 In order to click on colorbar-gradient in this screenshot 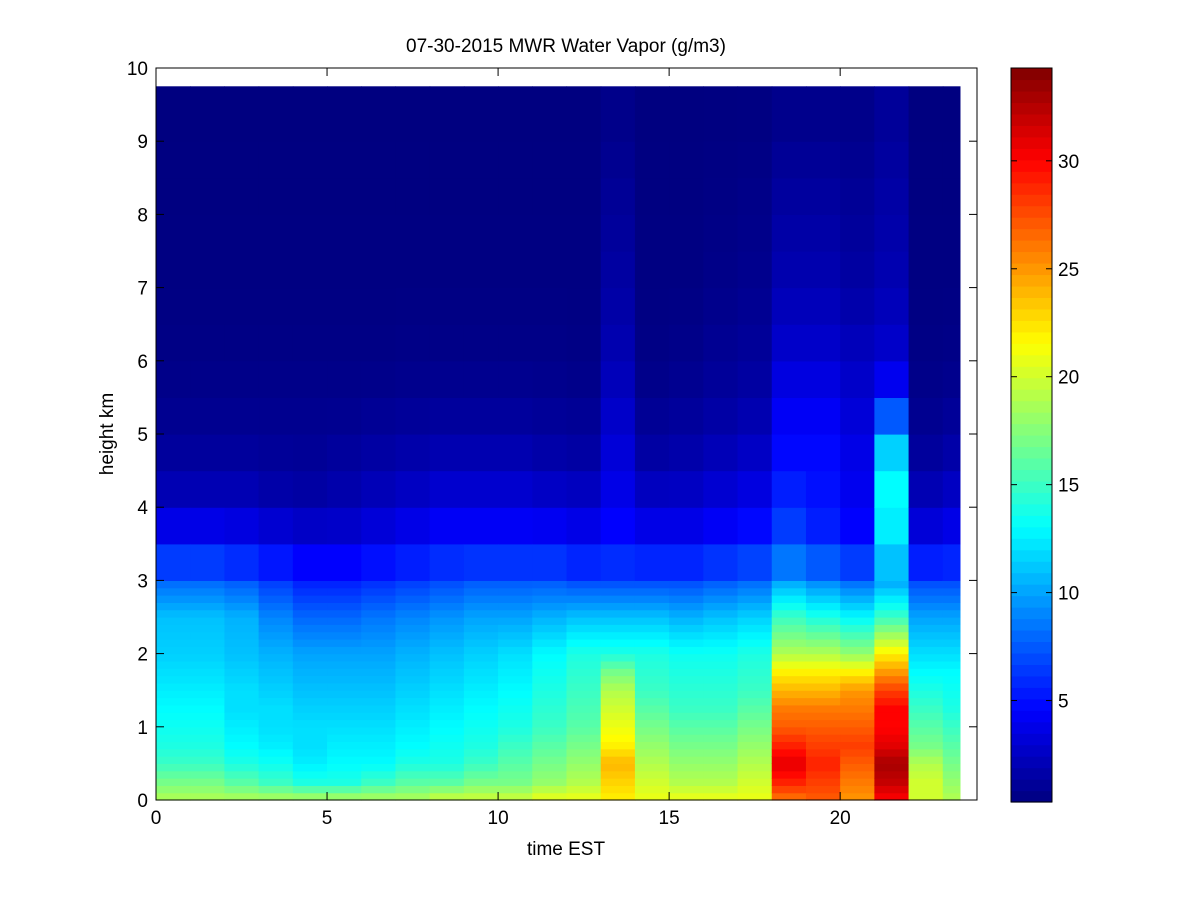, I will do `click(1031, 435)`.